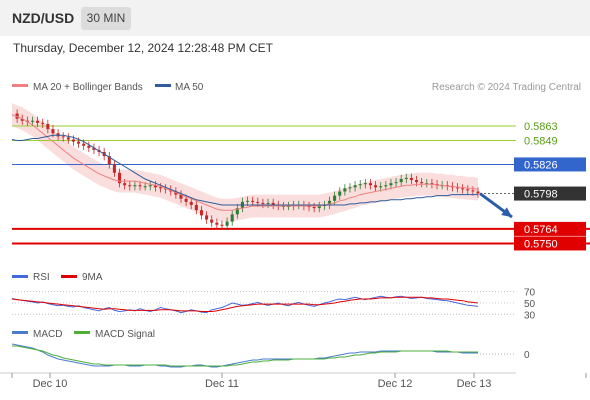  Describe the element at coordinates (295, 18) in the screenshot. I see `chart-header: NZD/USD 30 MIN` at that location.